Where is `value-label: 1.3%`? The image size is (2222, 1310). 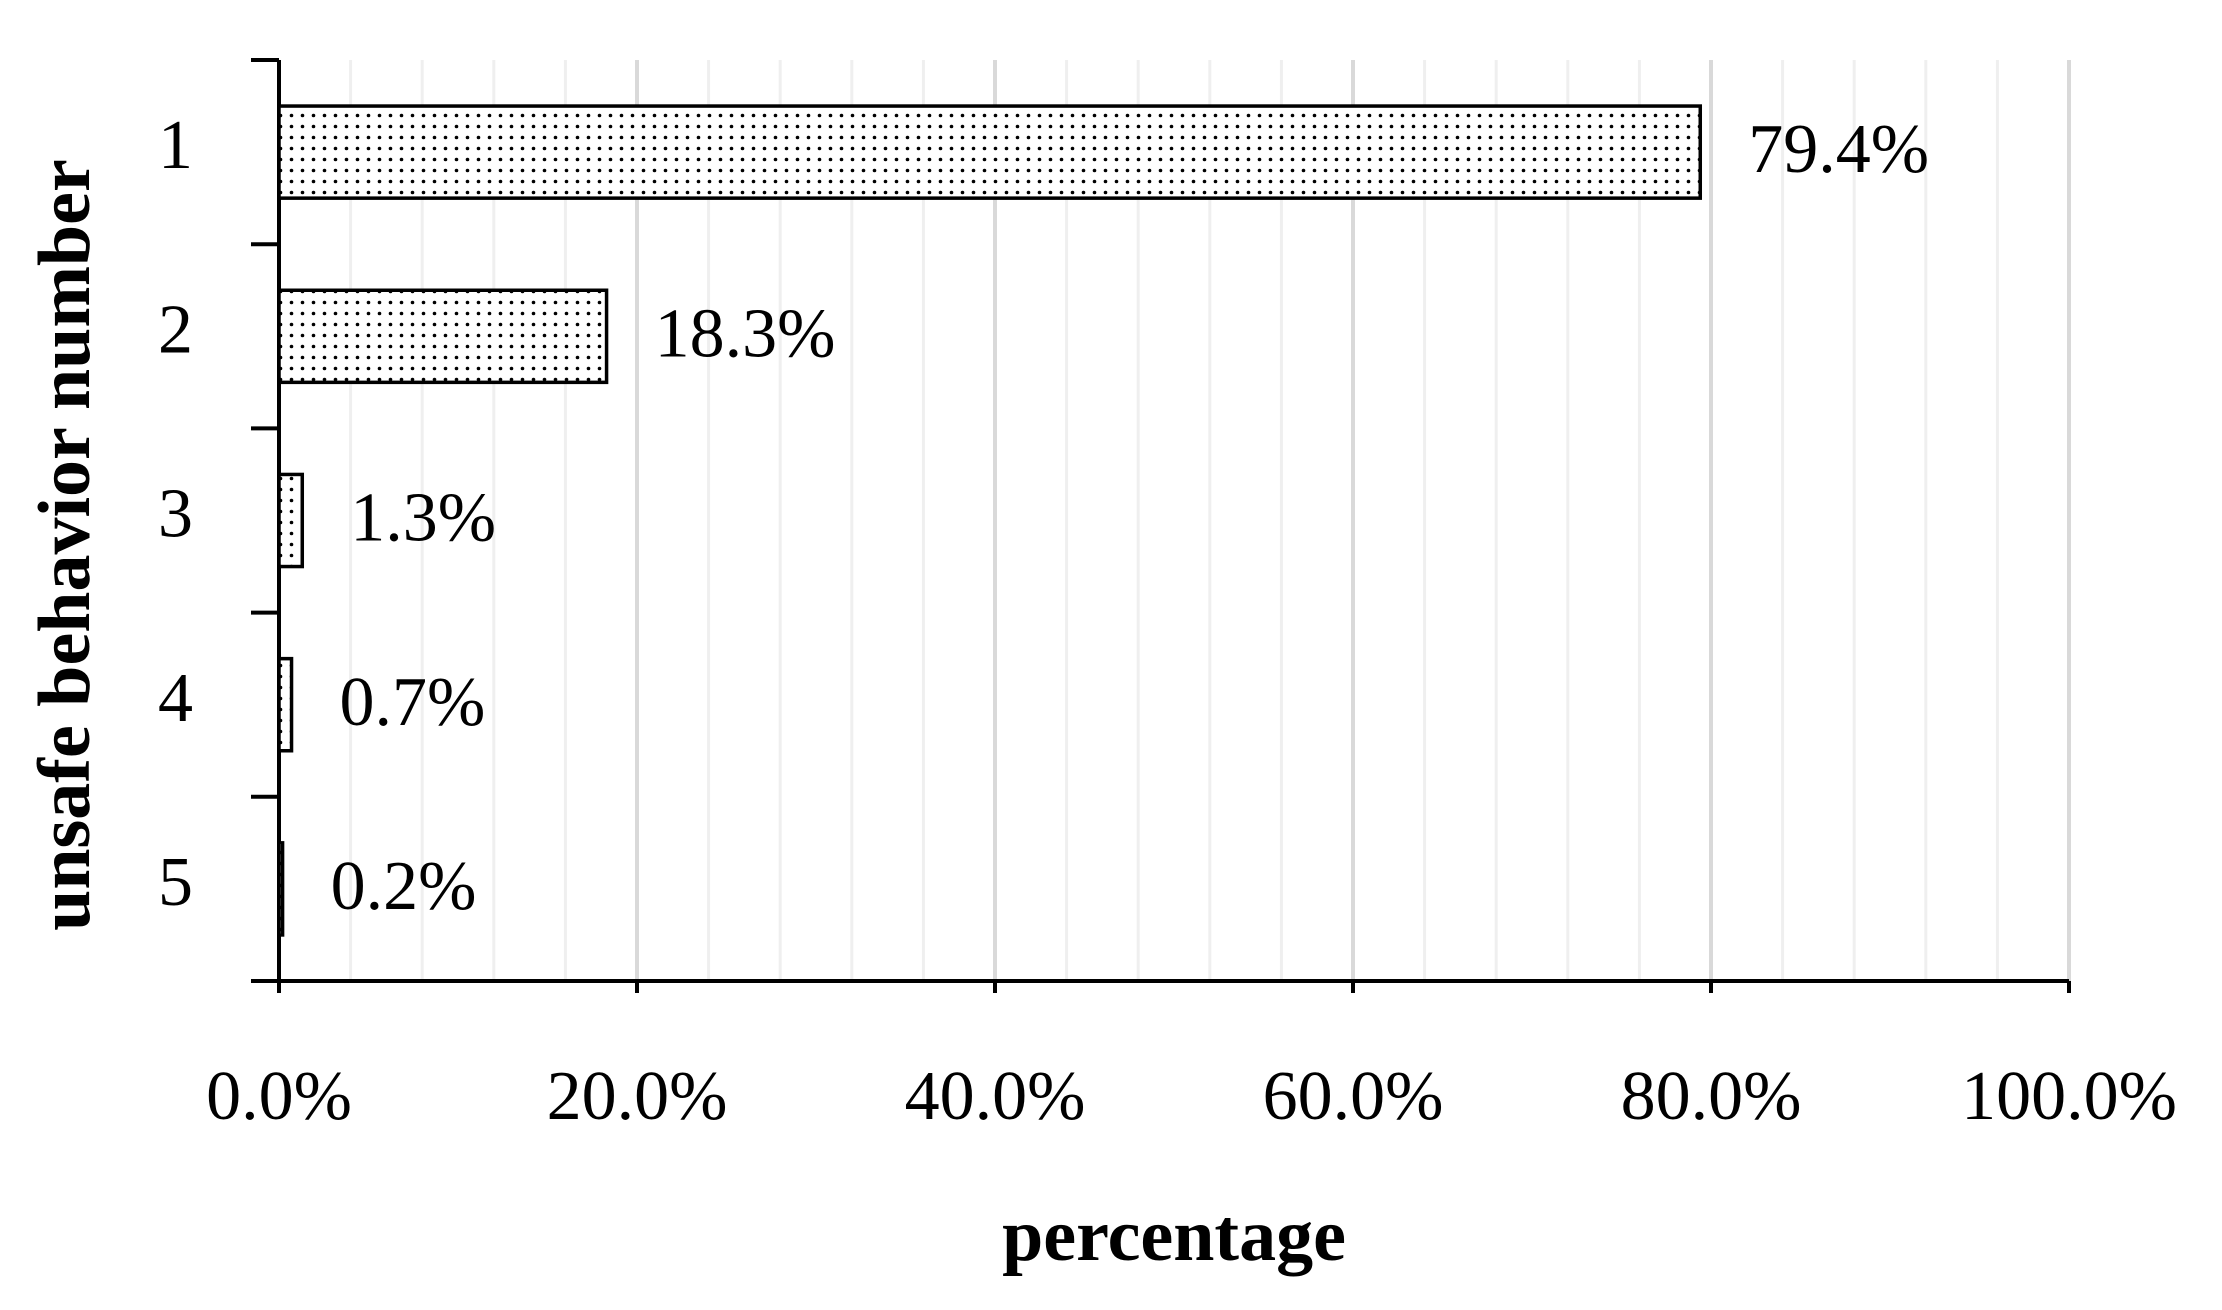 value-label: 1.3% is located at coordinates (423, 518).